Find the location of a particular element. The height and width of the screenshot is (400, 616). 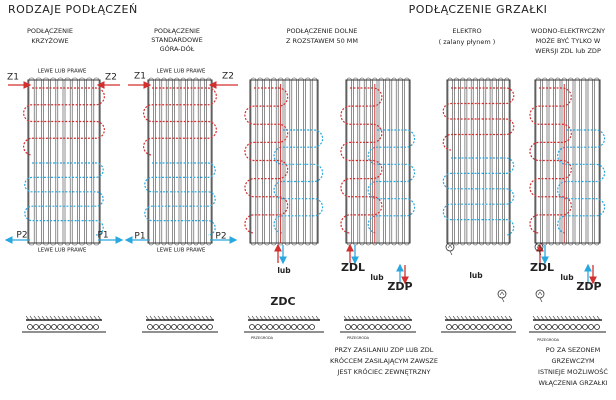

note: JEST KRÓCIEC ZEWNĘTRZNY is located at coordinates (384, 371).